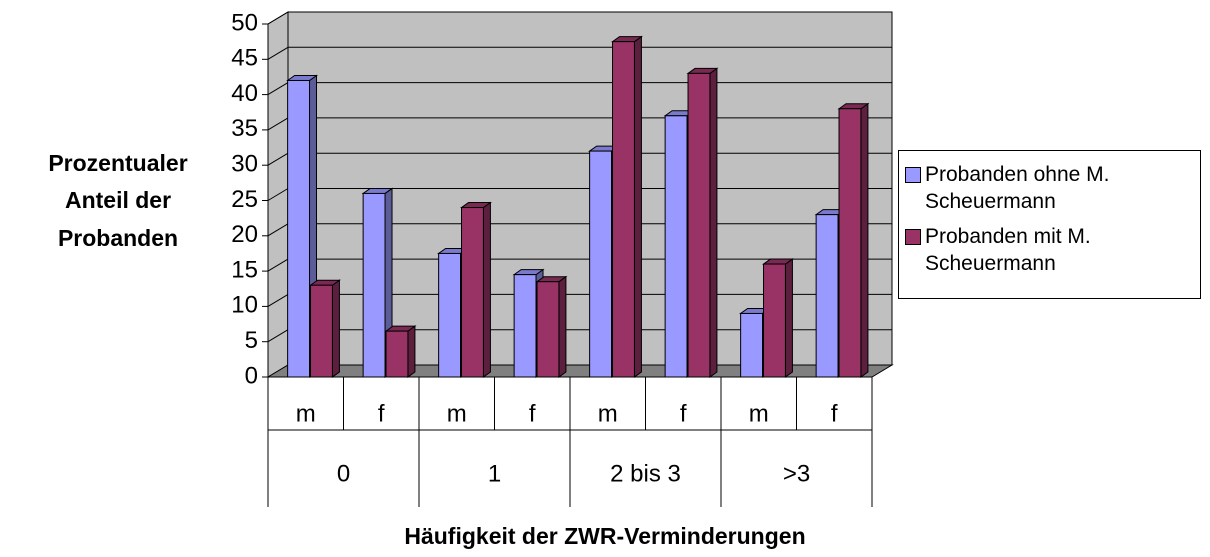 The image size is (1210, 557). I want to click on y-title: Probanden, so click(118, 238).